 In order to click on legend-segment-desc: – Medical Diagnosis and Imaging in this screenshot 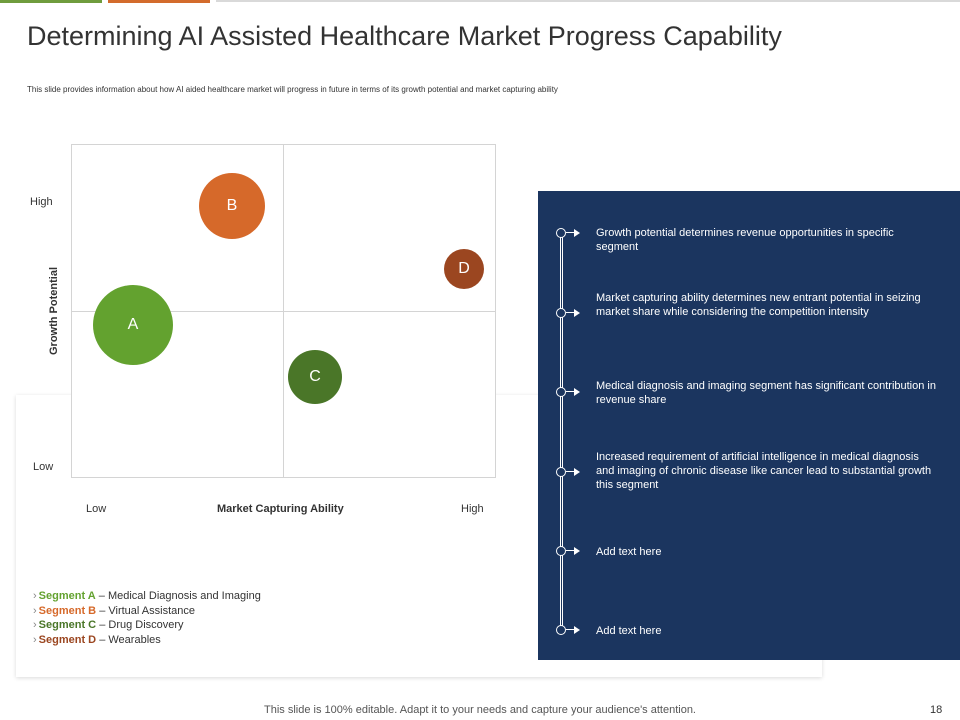, I will do `click(178, 596)`.